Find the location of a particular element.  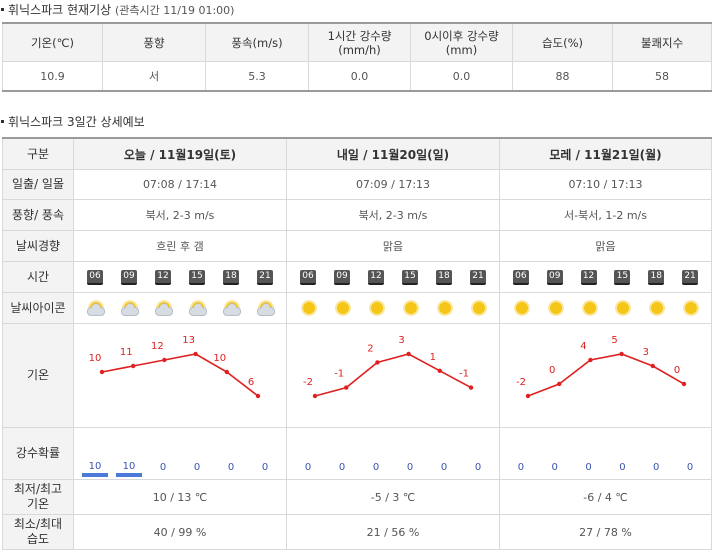

temp-chart-svg: 10 11 12 13 10 6 is located at coordinates (175, 367).